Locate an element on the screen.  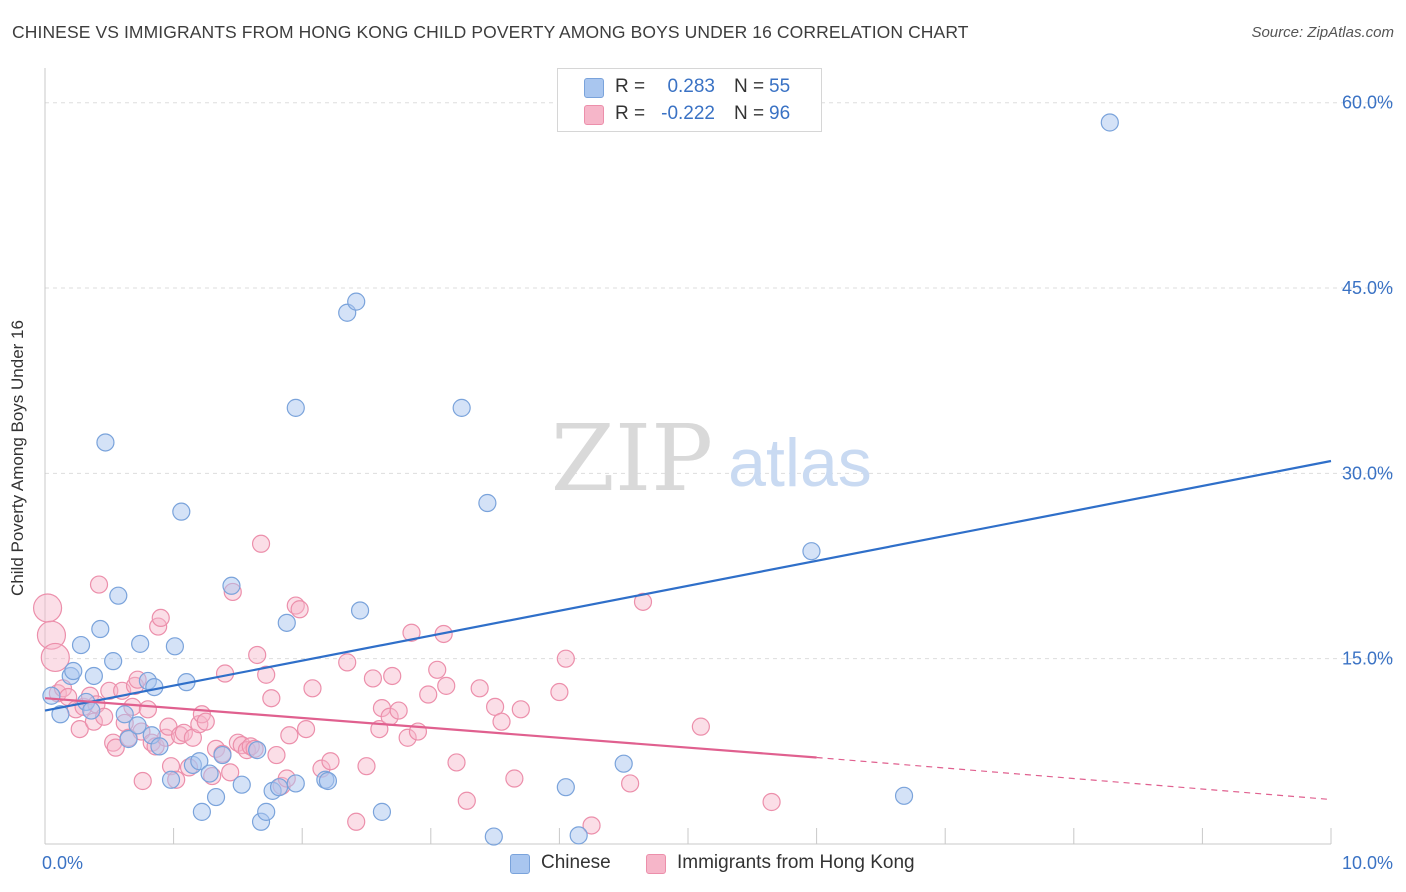
y-tick-label: 30.0% is located at coordinates (1367, 473).